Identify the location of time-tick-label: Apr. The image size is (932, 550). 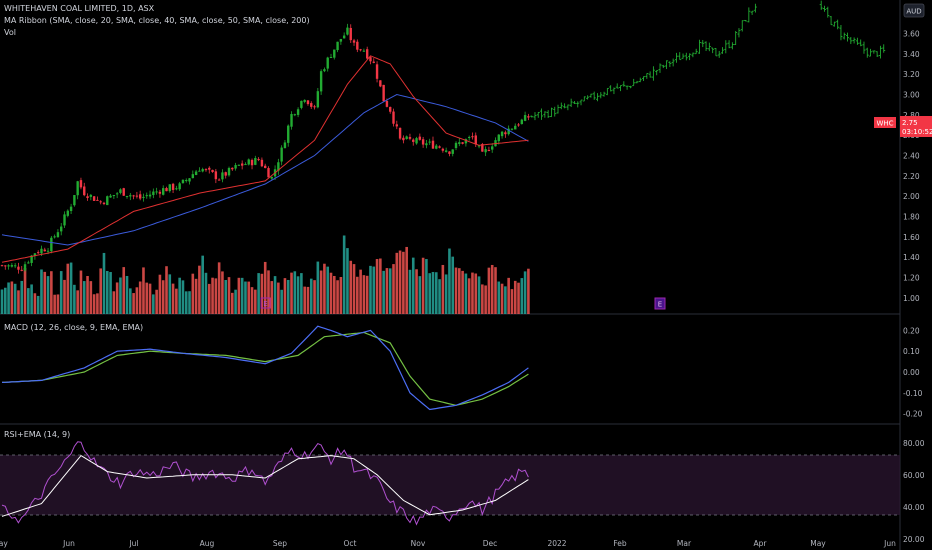
(761, 543).